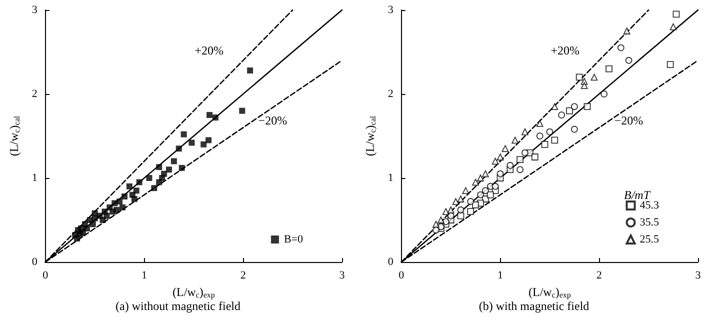 The width and height of the screenshot is (712, 320). What do you see at coordinates (638, 195) in the screenshot?
I see `legend-title: B/mT` at bounding box center [638, 195].